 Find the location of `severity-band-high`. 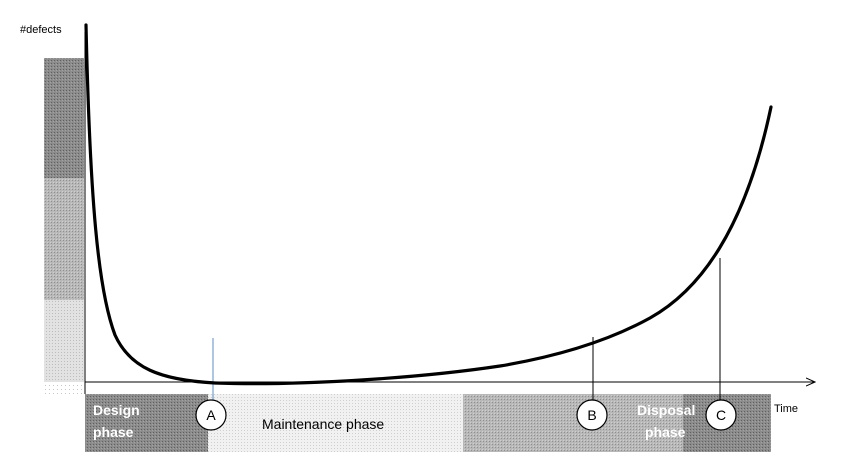

severity-band-high is located at coordinates (64, 118).